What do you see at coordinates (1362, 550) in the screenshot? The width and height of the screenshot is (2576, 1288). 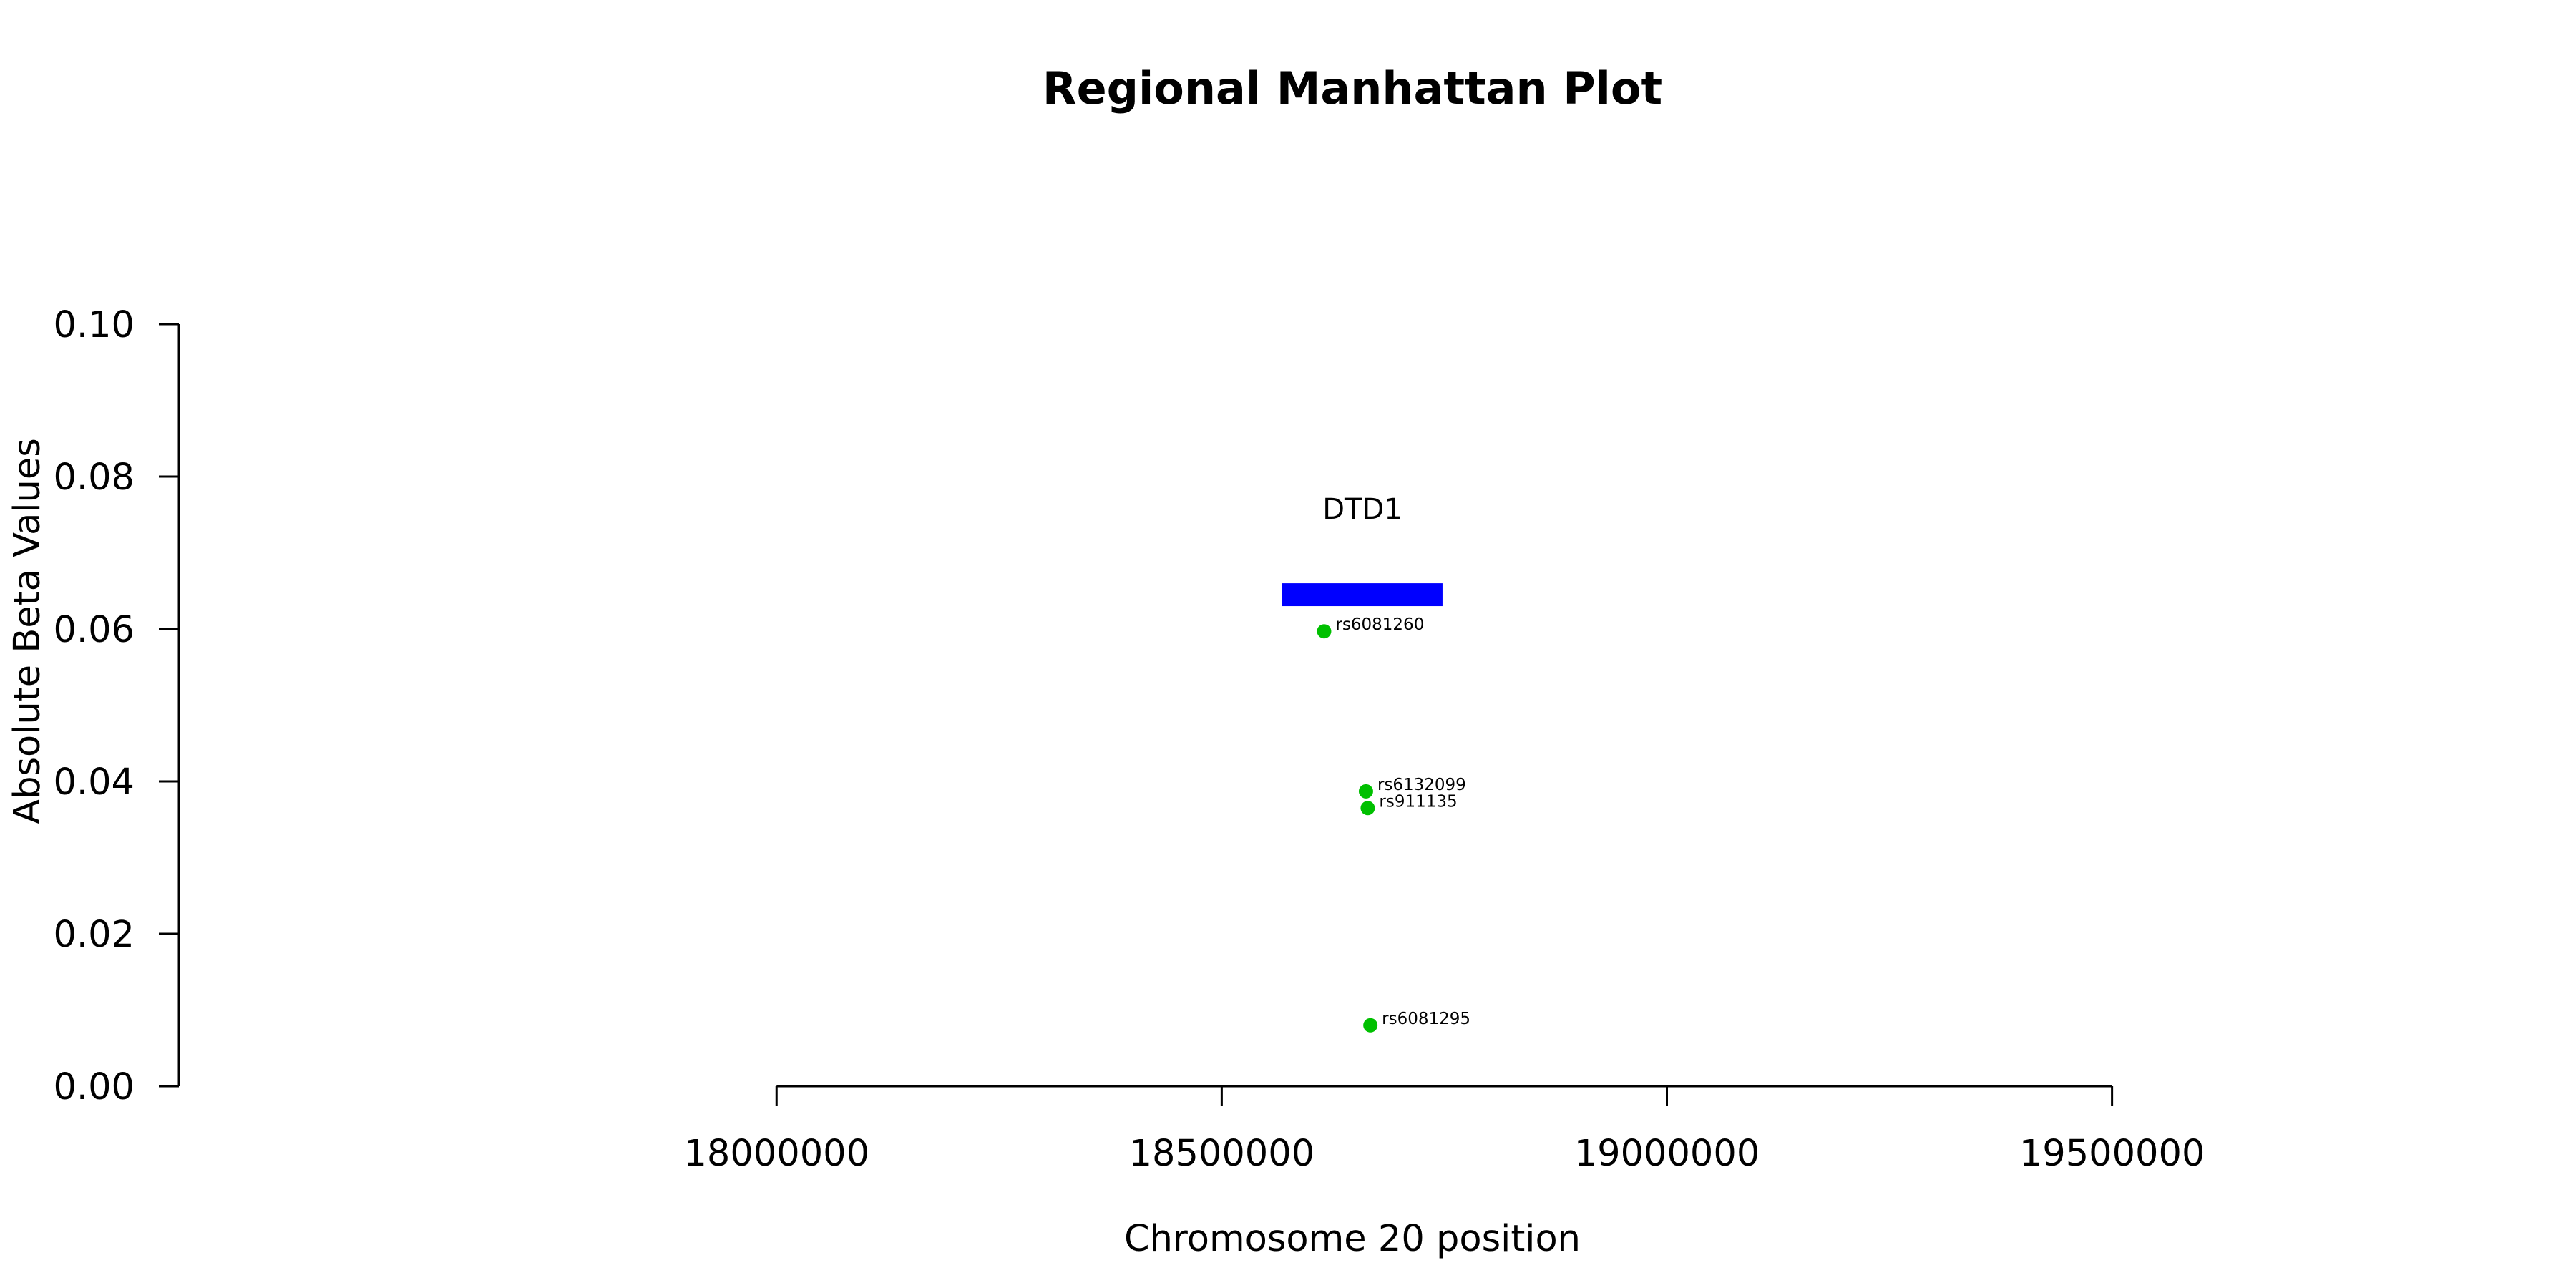 I see `gene-track: DTD1` at bounding box center [1362, 550].